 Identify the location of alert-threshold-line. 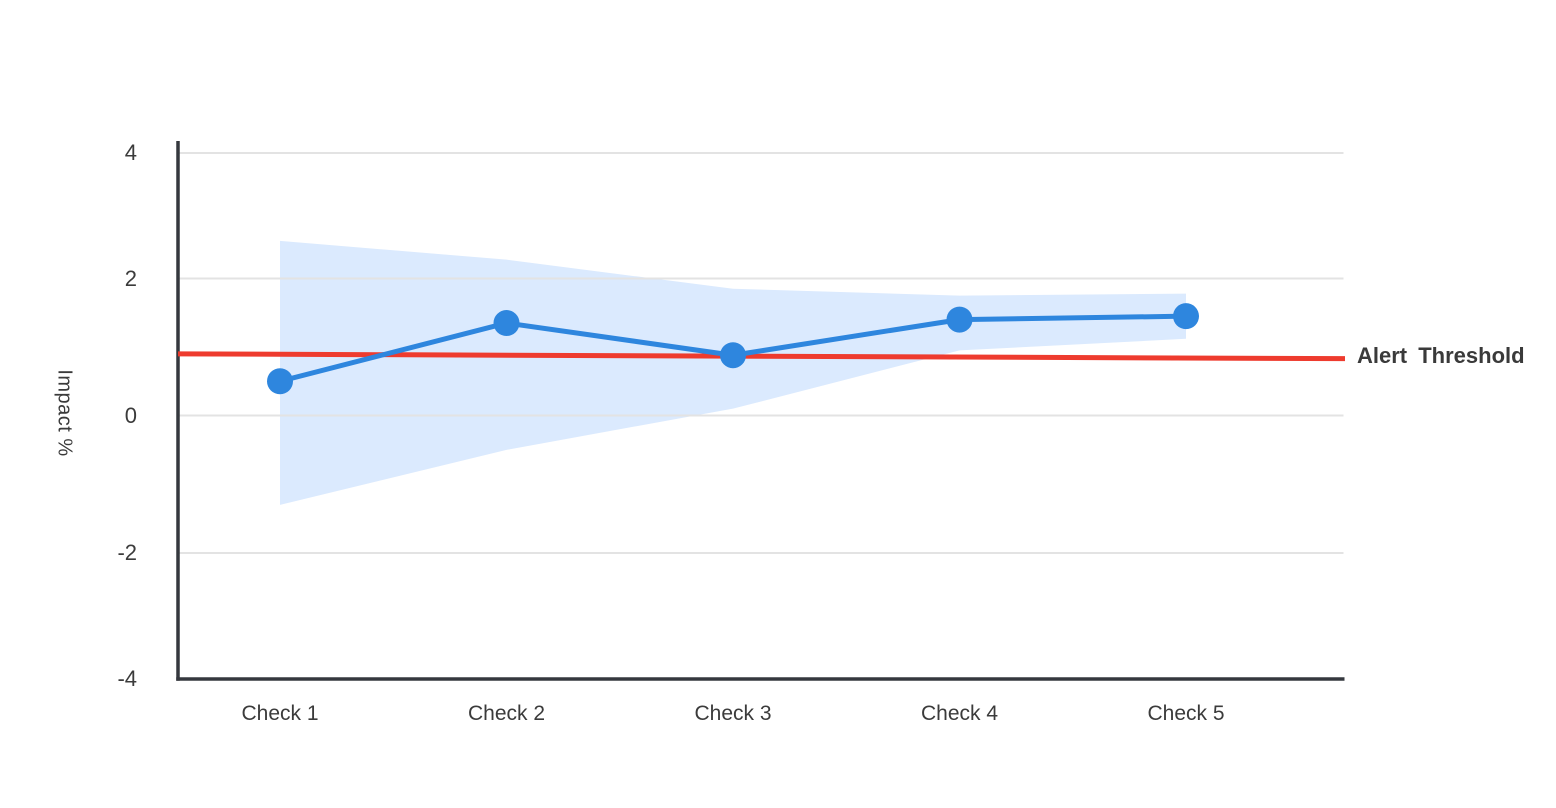
(761, 356).